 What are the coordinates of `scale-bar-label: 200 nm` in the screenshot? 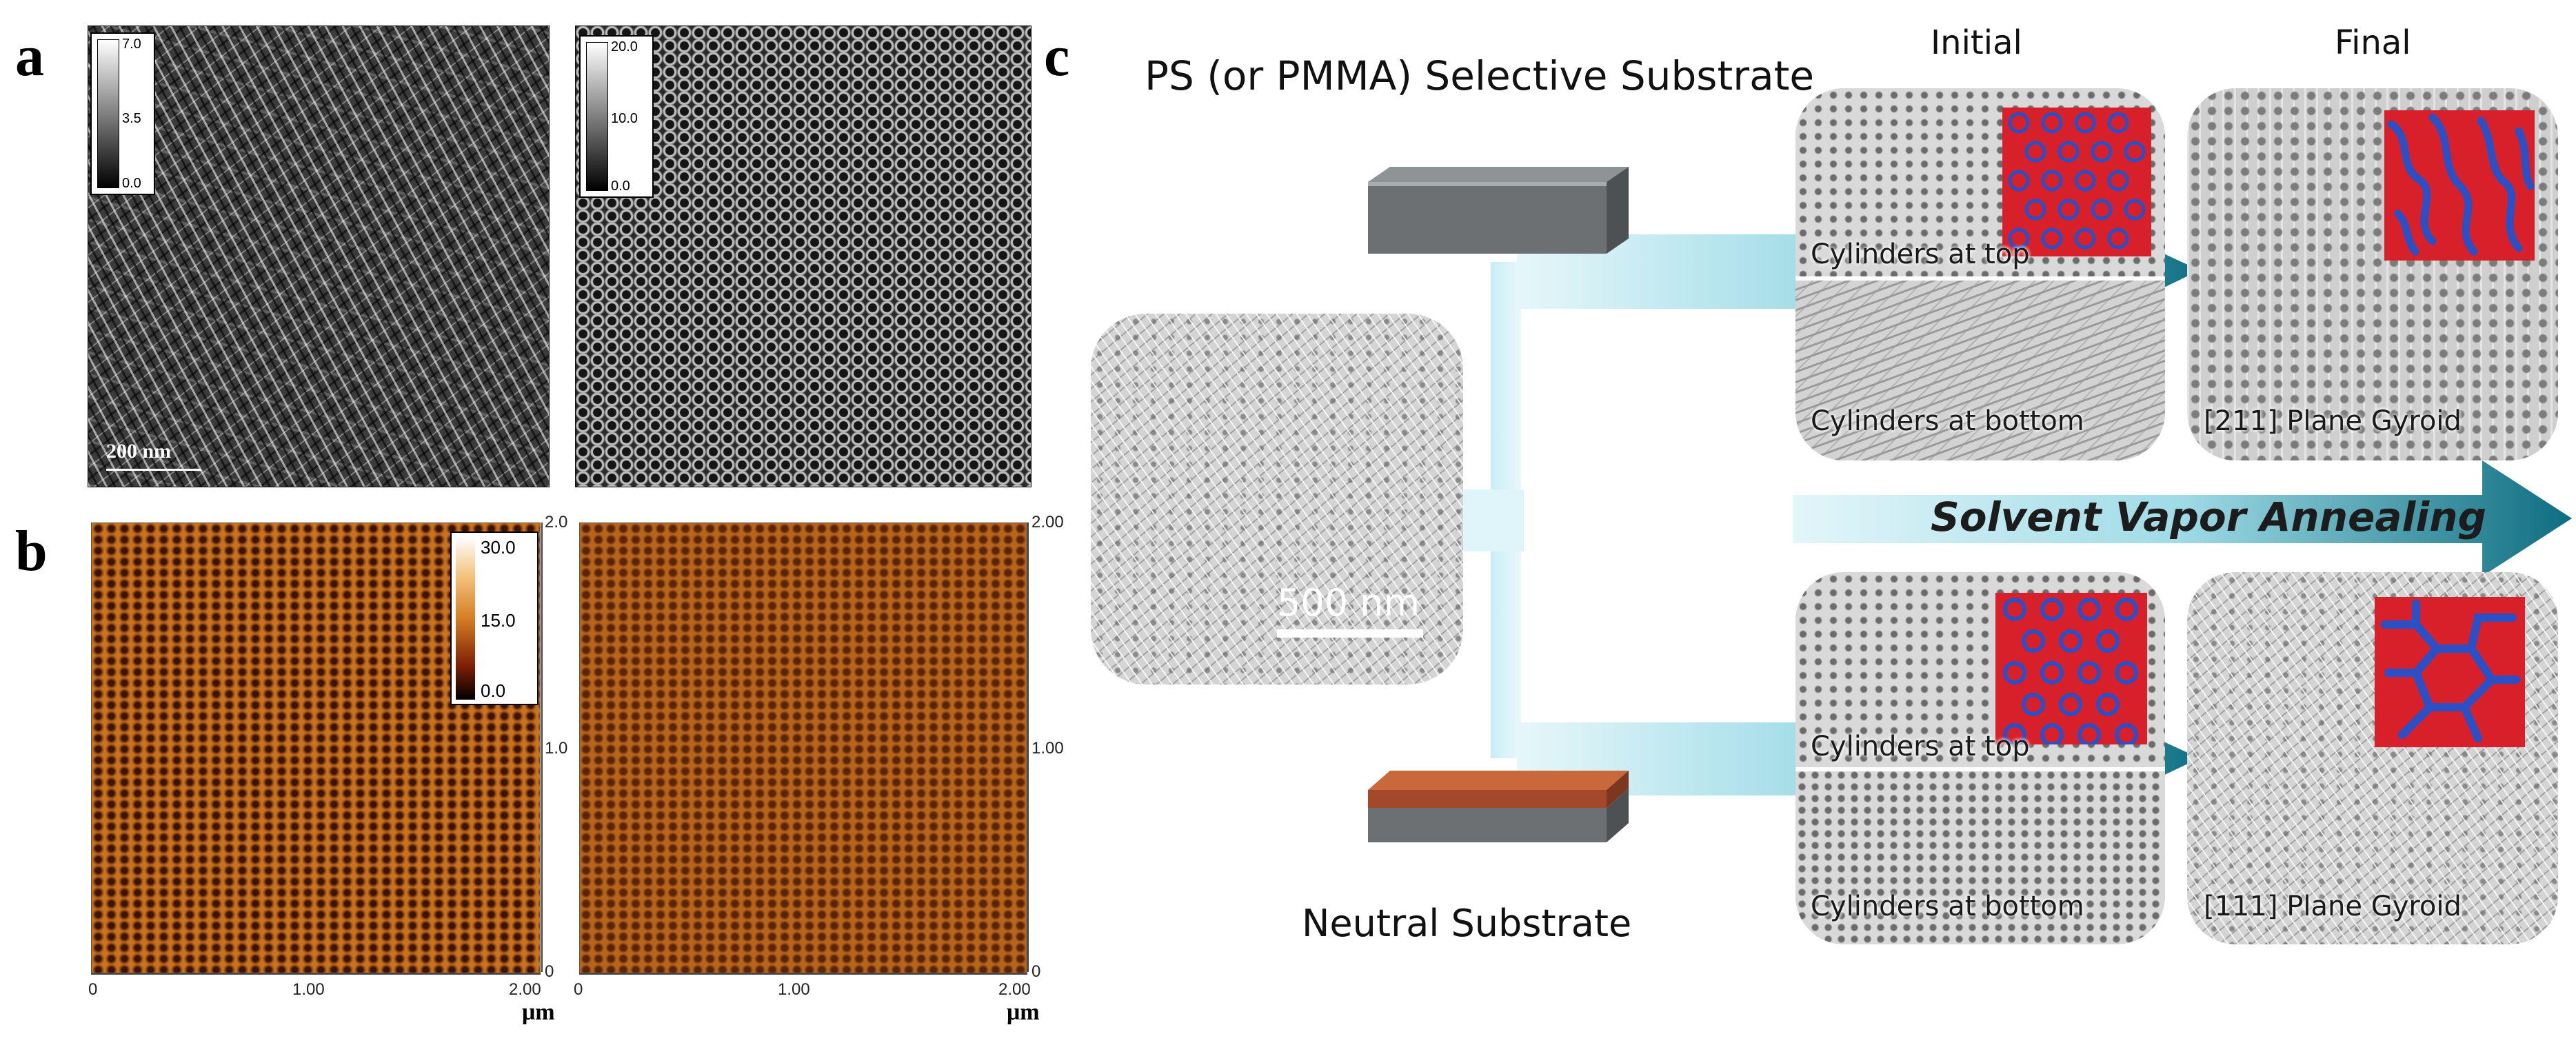 It's located at (139, 452).